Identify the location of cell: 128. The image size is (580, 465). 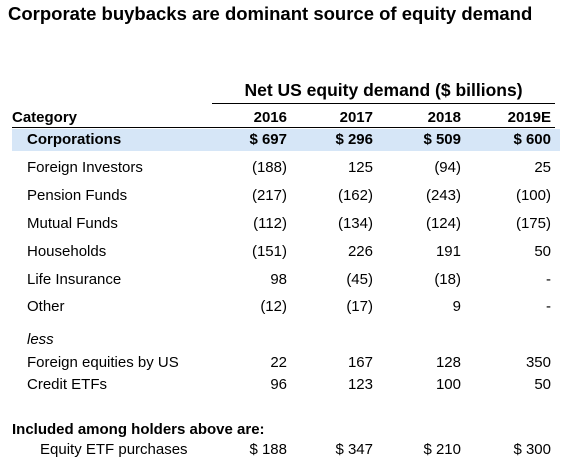
(448, 362).